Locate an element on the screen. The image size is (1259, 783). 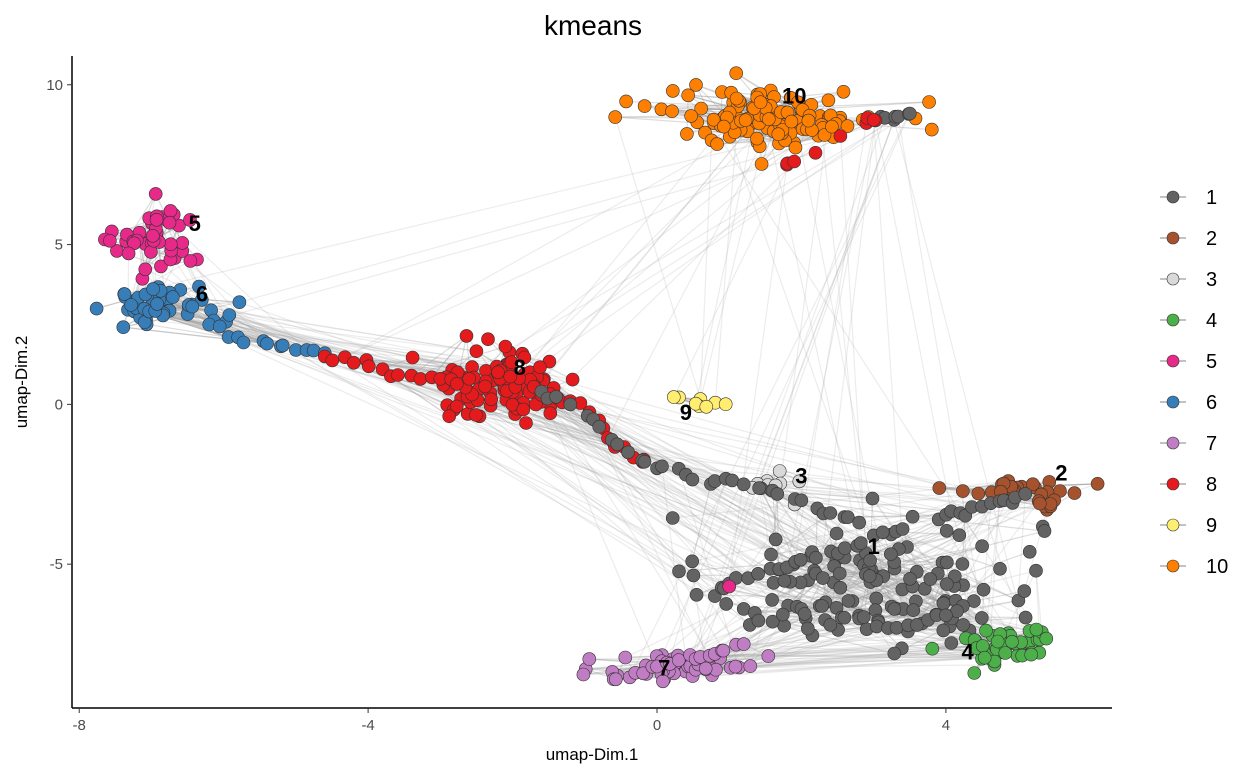
y-tick-label-3: 10 is located at coordinates (54, 85).